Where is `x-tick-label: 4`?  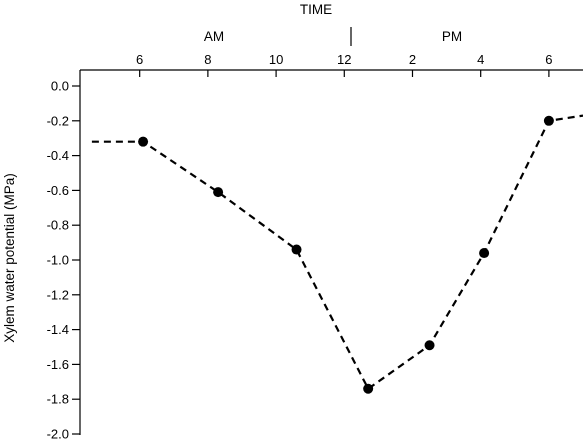
x-tick-label: 4 is located at coordinates (480, 59).